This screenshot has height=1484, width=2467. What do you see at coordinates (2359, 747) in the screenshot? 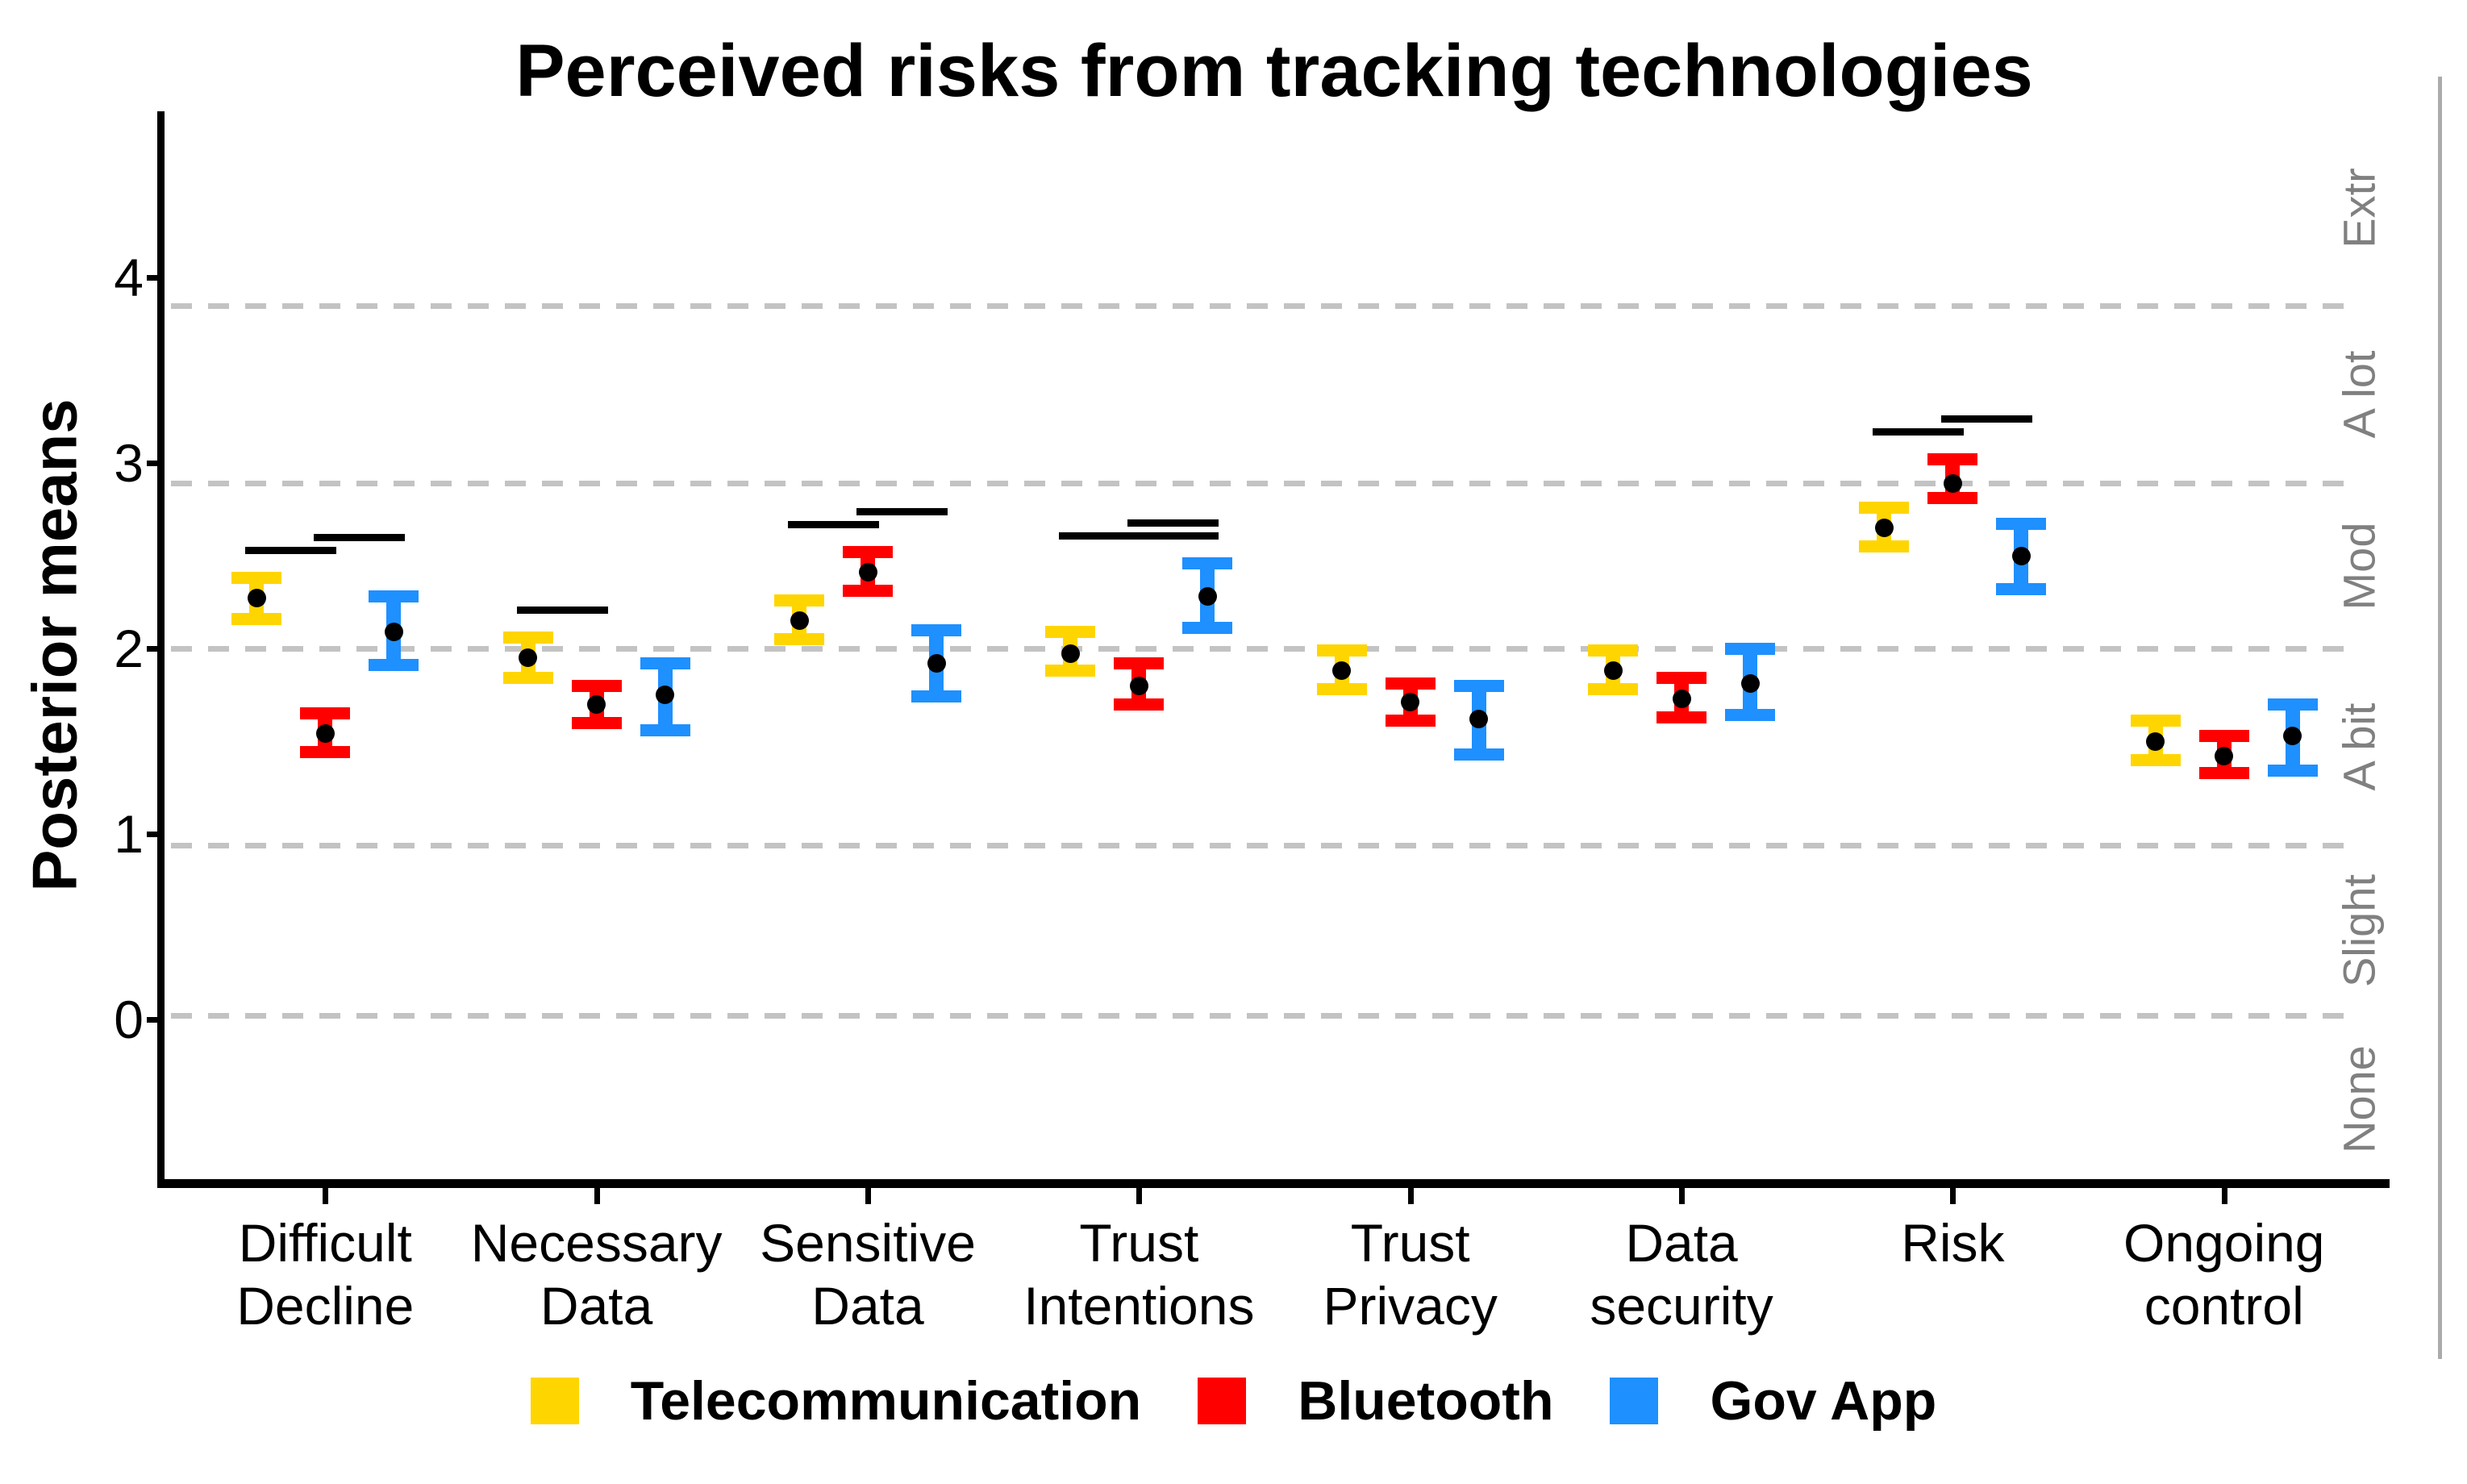
I see `right-axis-label: A bit` at bounding box center [2359, 747].